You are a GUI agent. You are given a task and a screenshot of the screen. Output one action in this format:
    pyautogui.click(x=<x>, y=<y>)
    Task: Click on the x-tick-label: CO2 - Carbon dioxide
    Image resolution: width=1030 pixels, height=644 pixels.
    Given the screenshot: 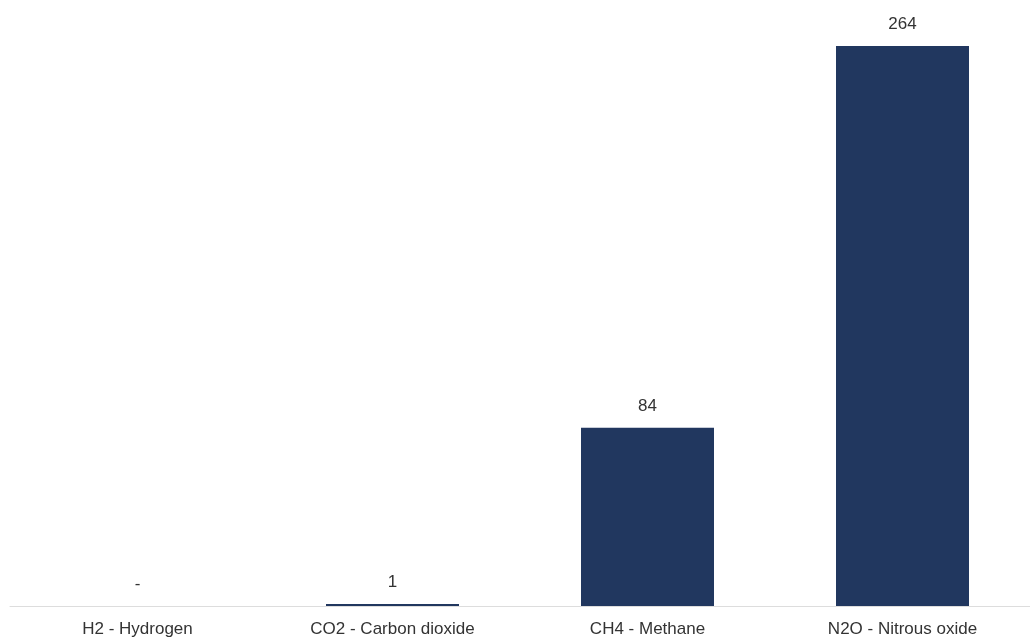 What is the action you would take?
    pyautogui.click(x=392, y=628)
    